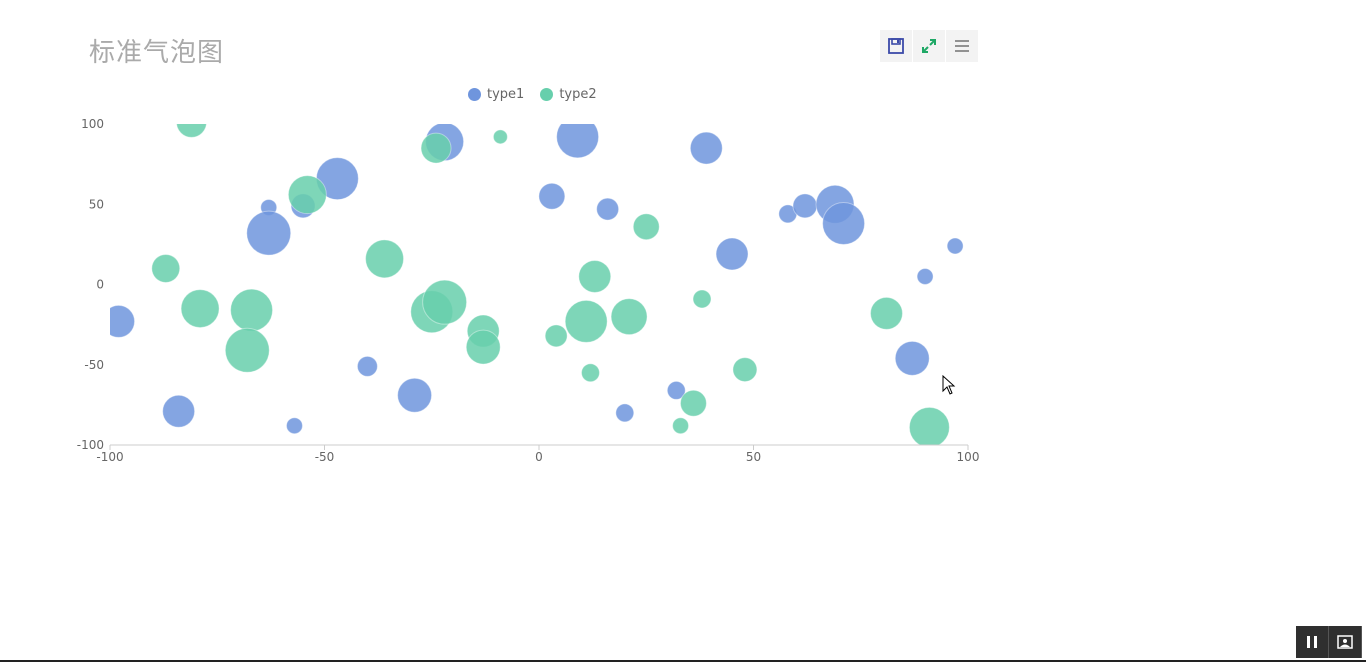 Image resolution: width=1366 pixels, height=662 pixels. Describe the element at coordinates (547, 94) in the screenshot. I see `legend-swatch-type2` at that location.